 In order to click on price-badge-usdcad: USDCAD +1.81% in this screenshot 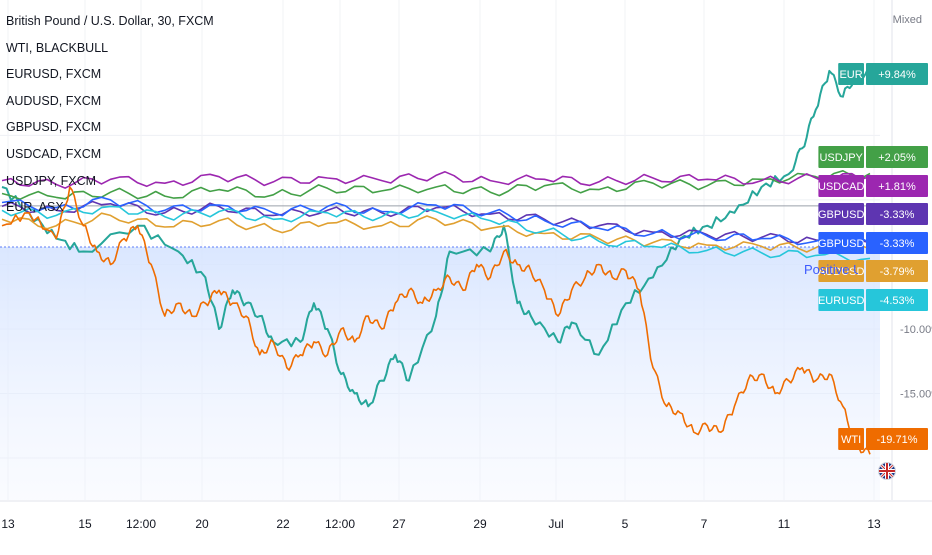, I will do `click(873, 186)`.